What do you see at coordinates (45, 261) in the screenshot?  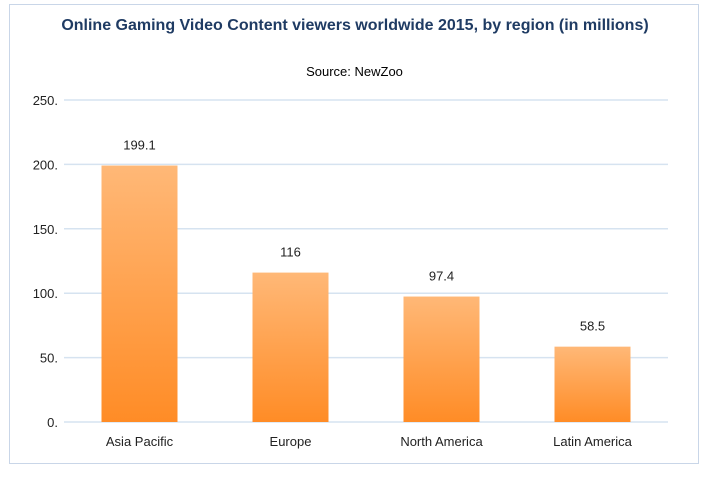 I see `y-axis-ticks: 0. 50. 100. 150. 200. 250.` at bounding box center [45, 261].